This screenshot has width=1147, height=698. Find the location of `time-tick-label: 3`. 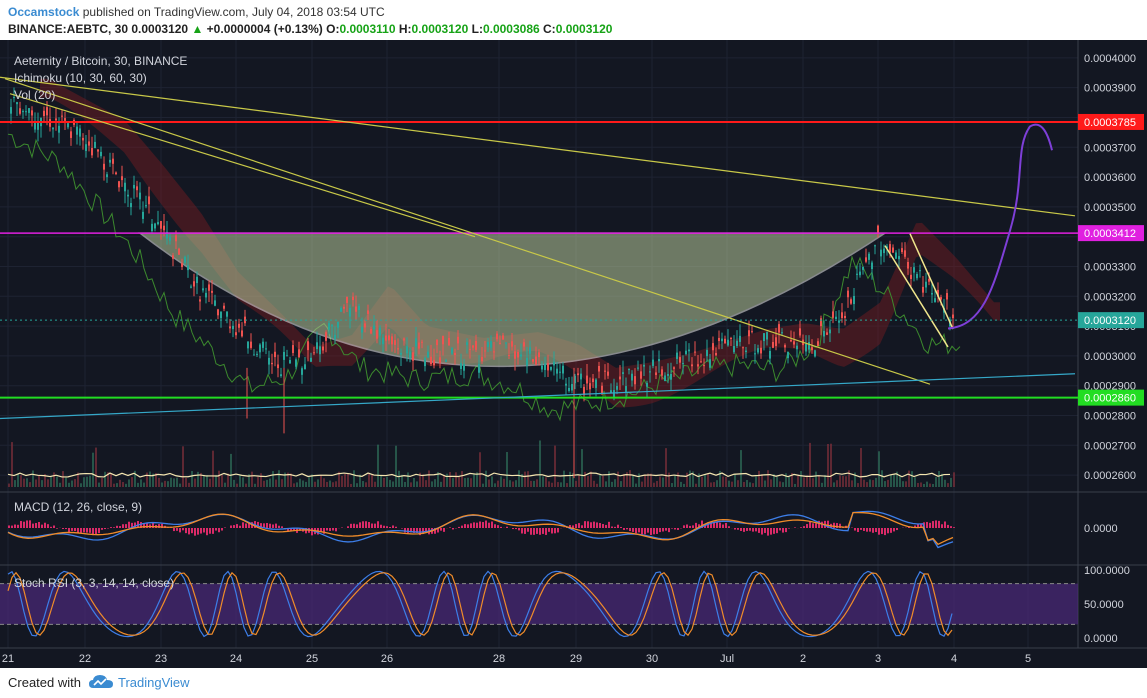

time-tick-label: 3 is located at coordinates (878, 659).